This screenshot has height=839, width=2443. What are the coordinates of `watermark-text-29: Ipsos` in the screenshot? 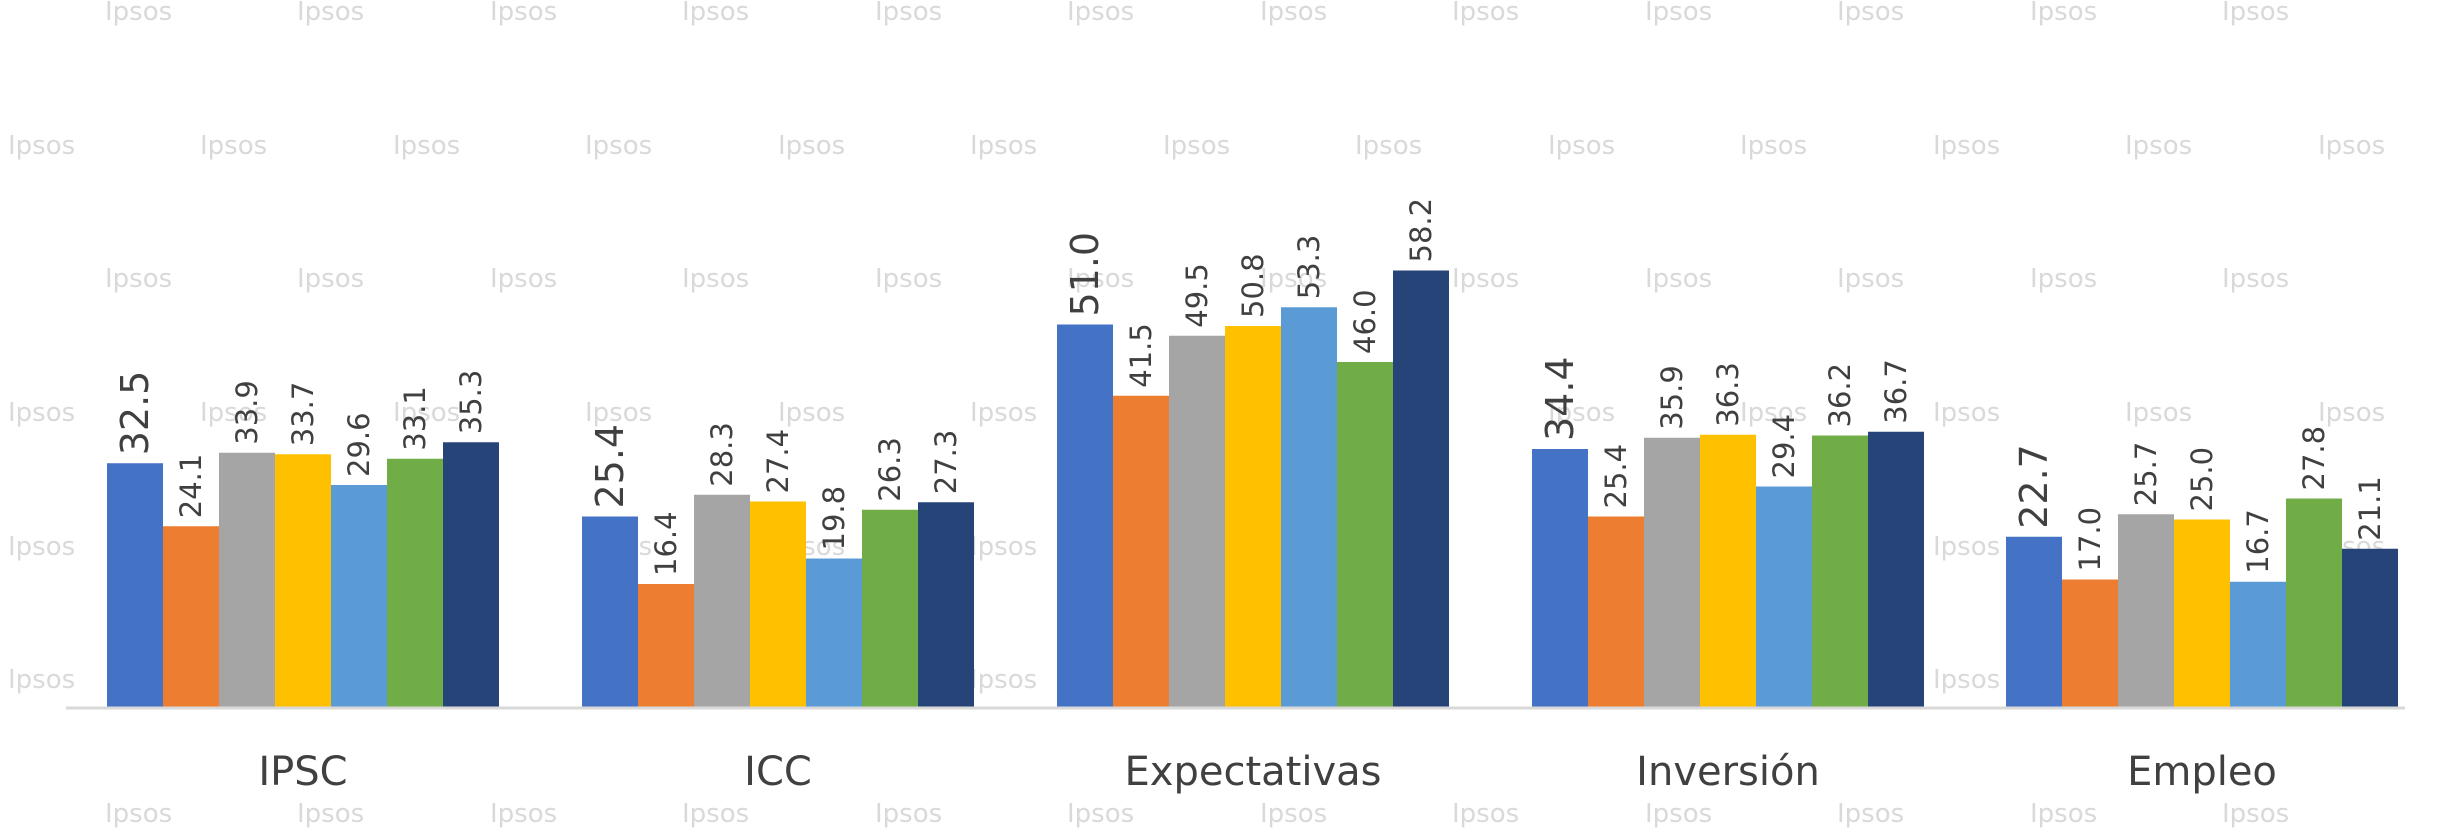 It's located at (1100, 814).